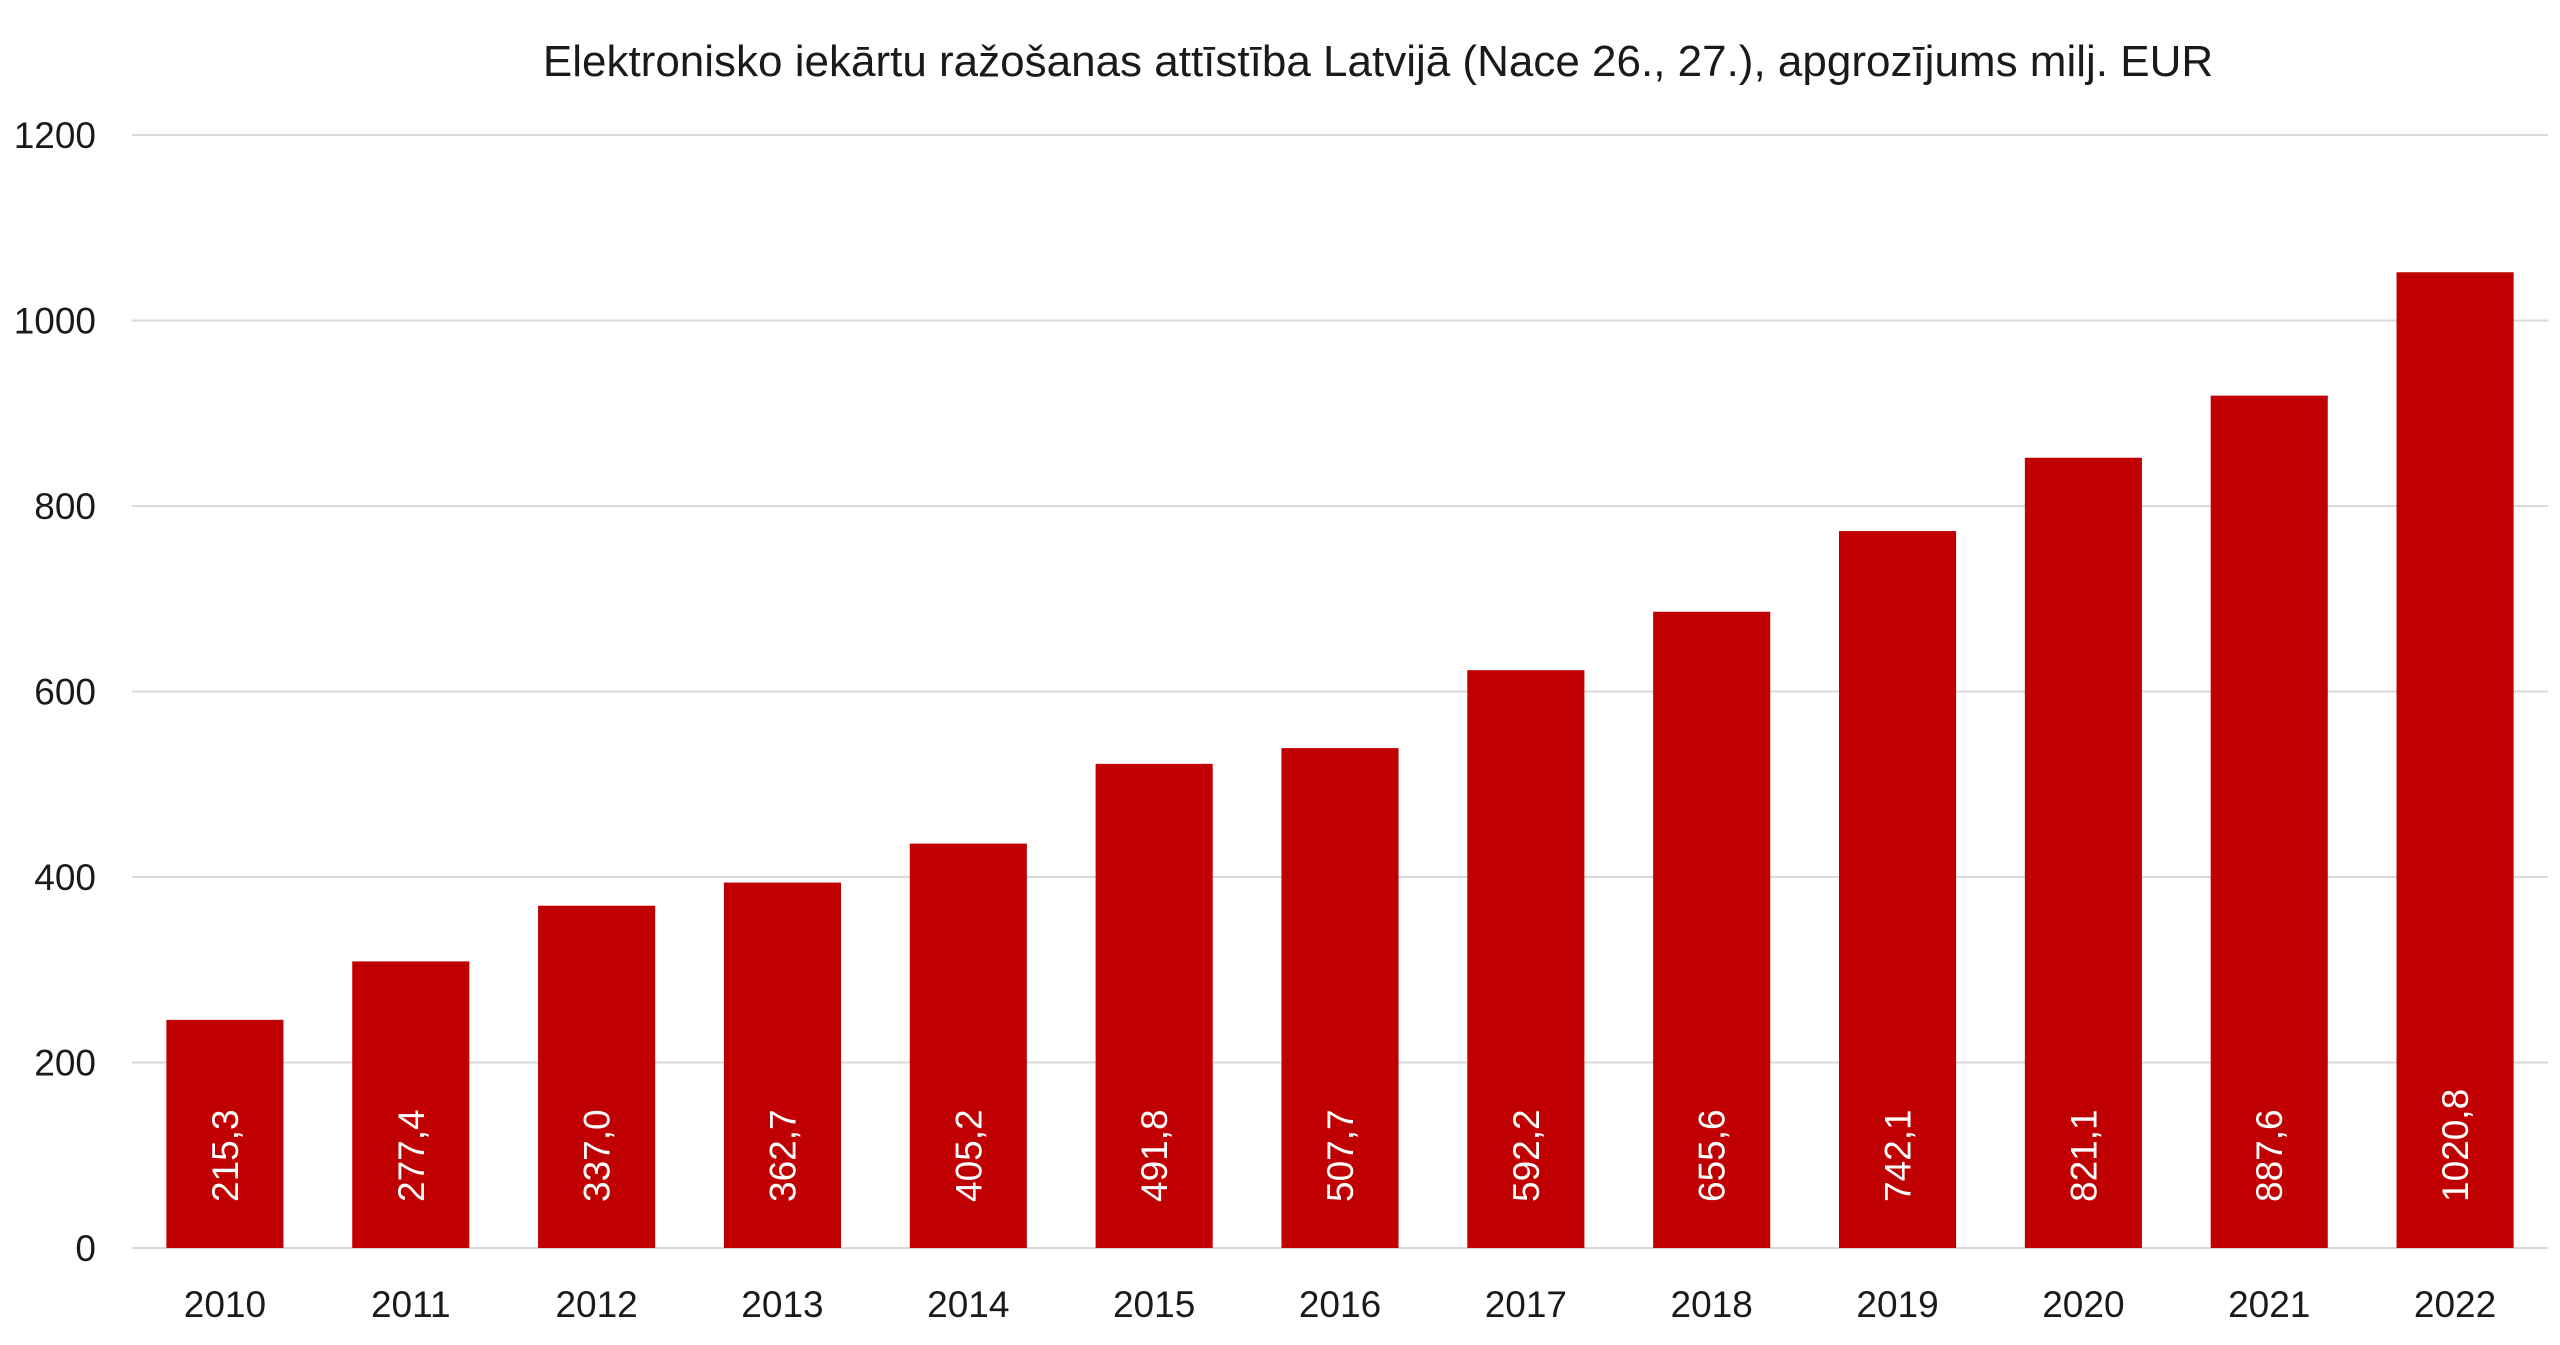  I want to click on x-tick-label: 2022, so click(2455, 1304).